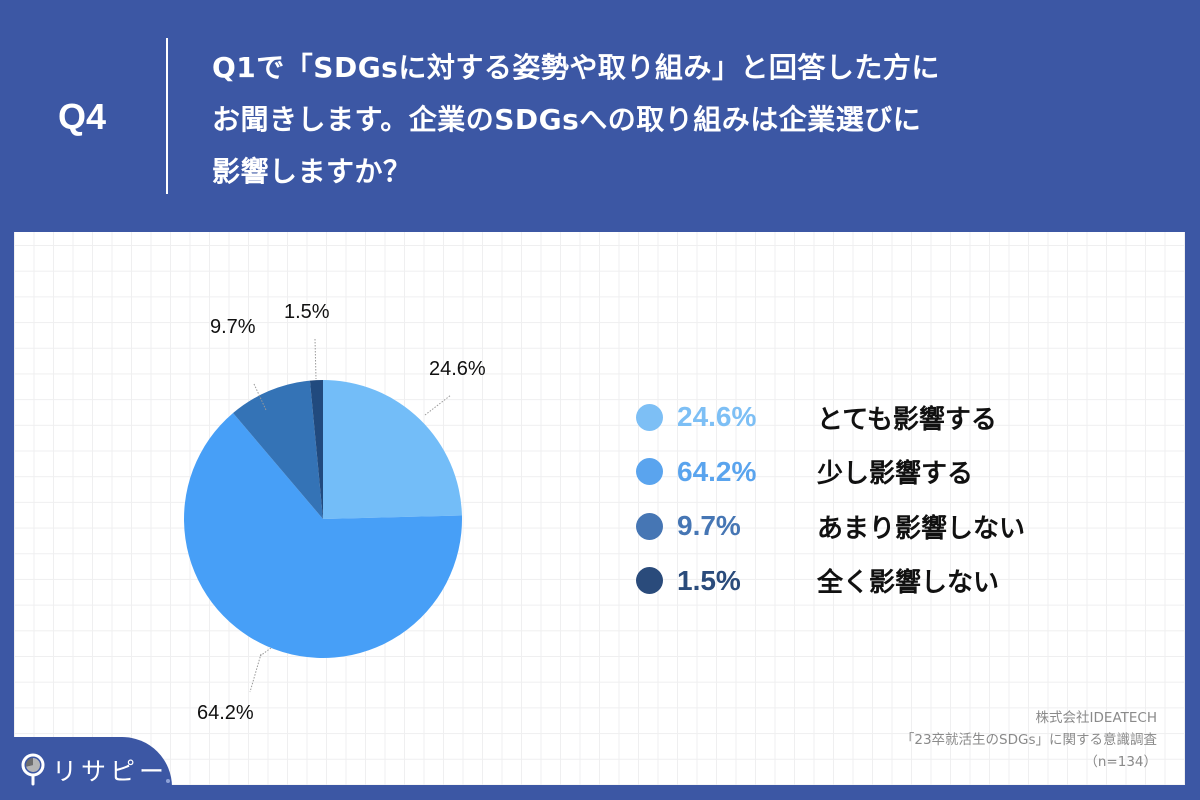 Image resolution: width=1200 pixels, height=800 pixels. What do you see at coordinates (167, 116) in the screenshot?
I see `header-divider` at bounding box center [167, 116].